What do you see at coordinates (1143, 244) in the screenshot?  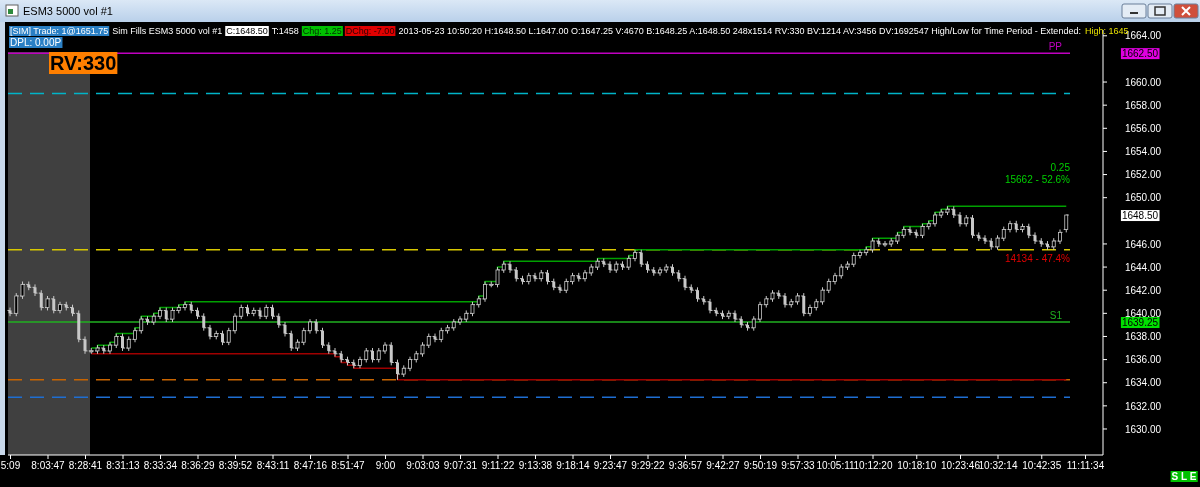 I see `y-tick-label: 1646.00` at bounding box center [1143, 244].